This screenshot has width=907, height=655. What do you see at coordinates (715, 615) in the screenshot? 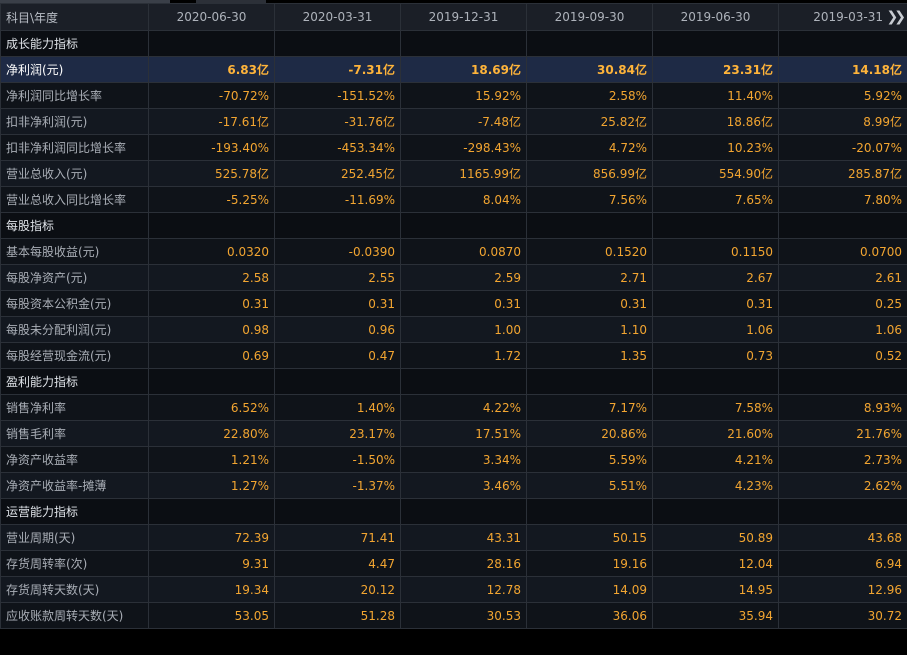
I see `value-cell: 35.94` at bounding box center [715, 615].